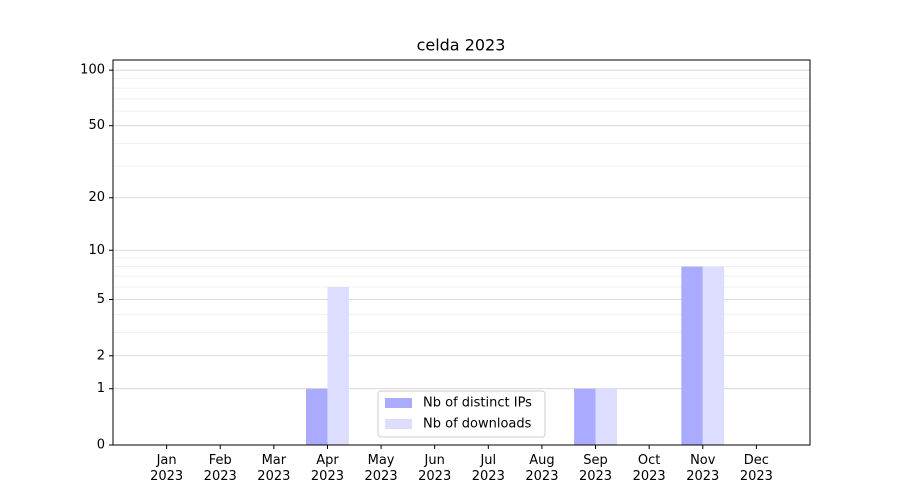 The height and width of the screenshot is (500, 900). Describe the element at coordinates (220, 468) in the screenshot. I see `x-tick-label: Feb 2023` at that location.